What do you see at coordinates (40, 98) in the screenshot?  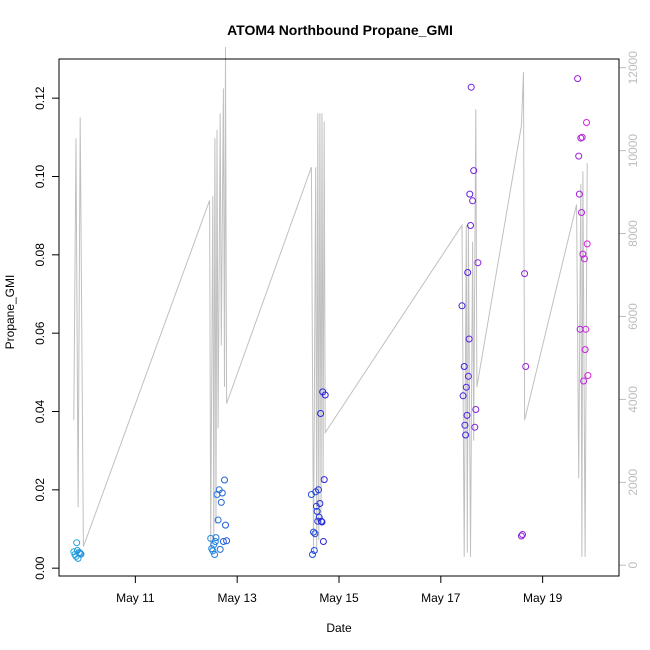 I see `y-tick-label: 0.12` at bounding box center [40, 98].